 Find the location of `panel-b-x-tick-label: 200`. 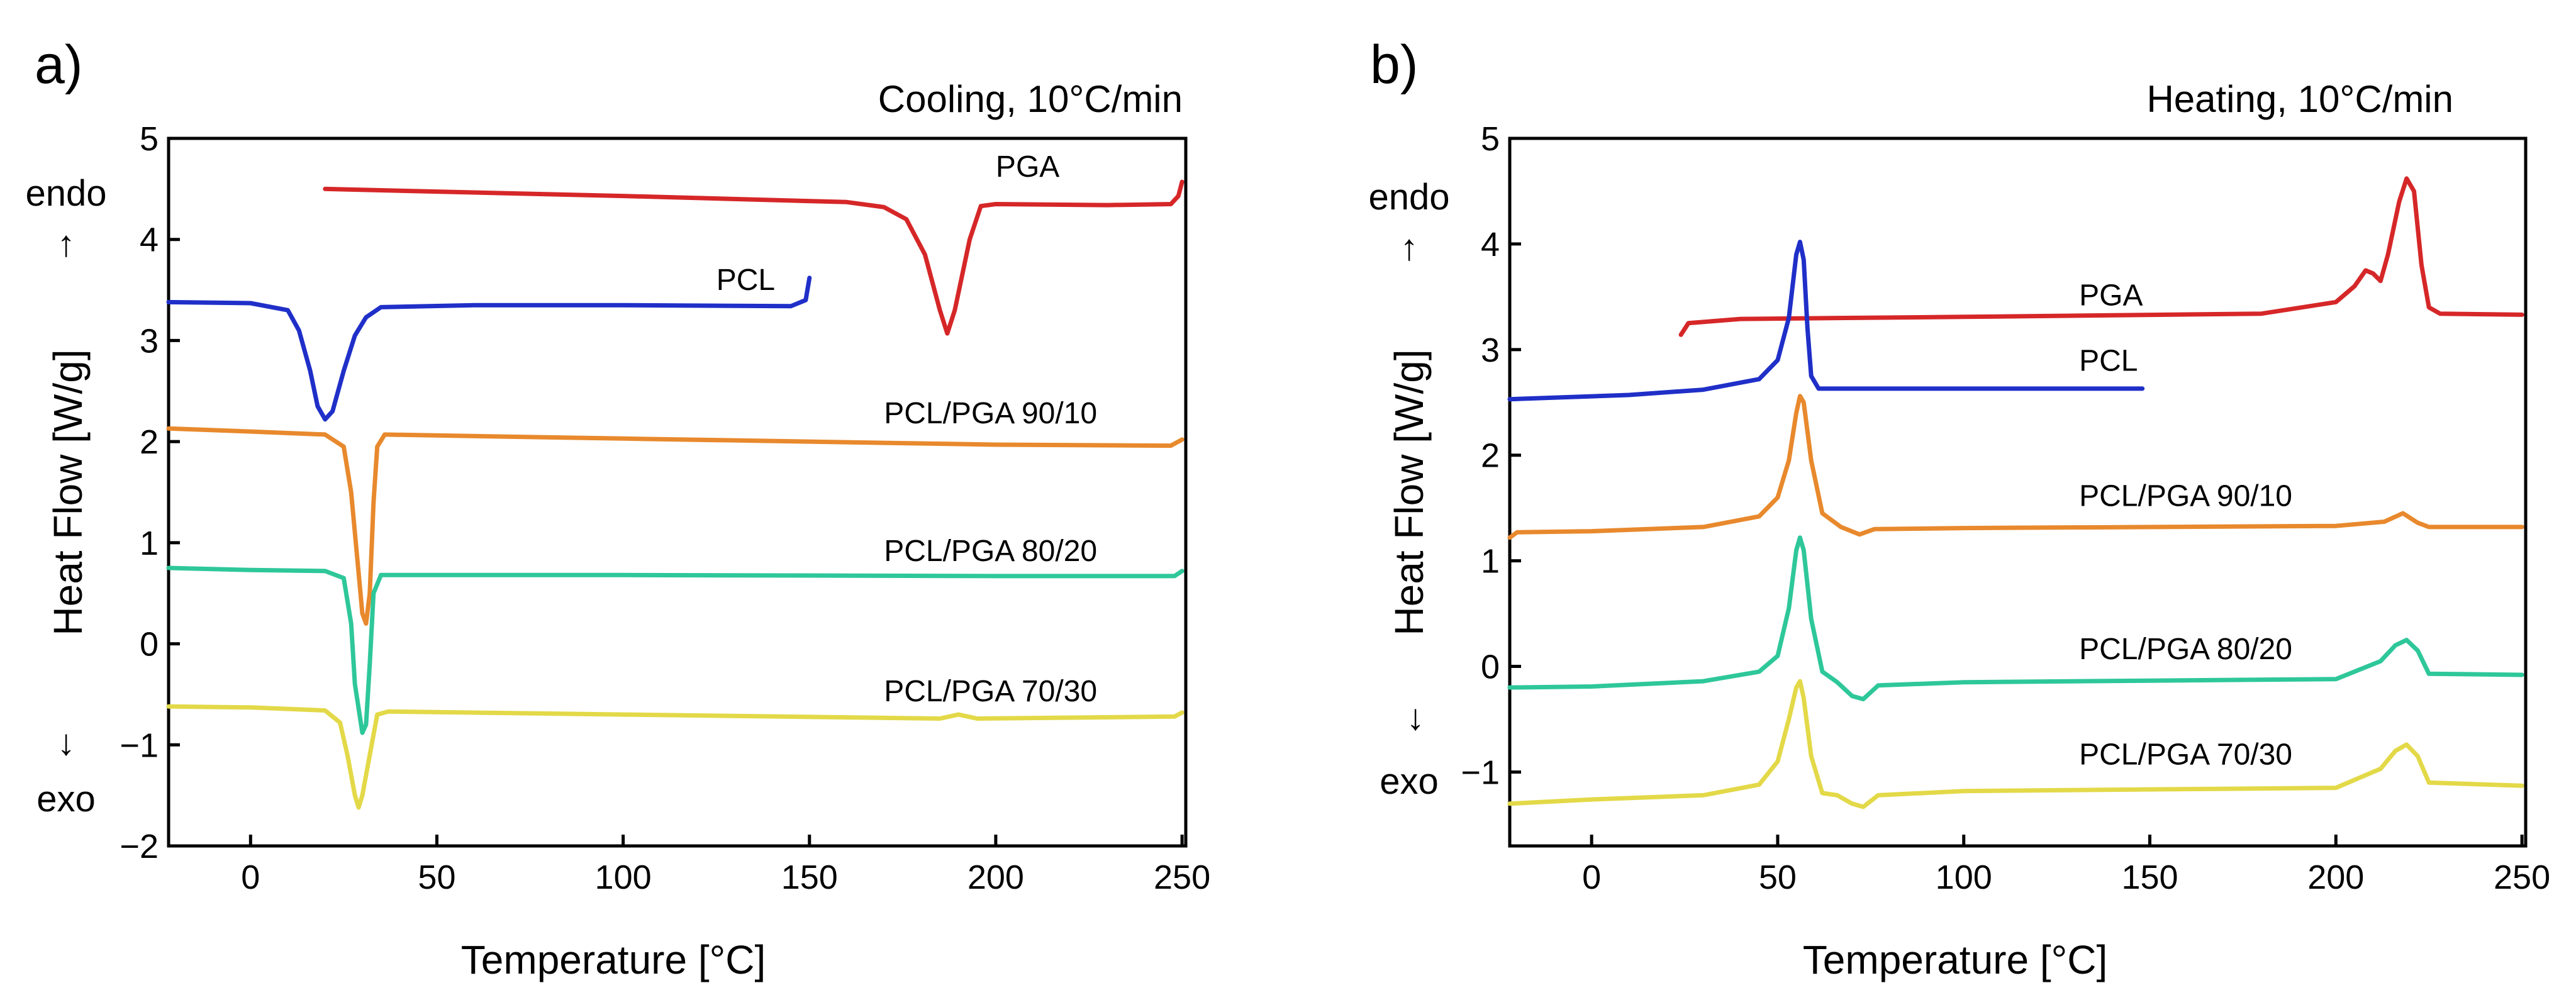

panel-b-x-tick-label: 200 is located at coordinates (2335, 877).